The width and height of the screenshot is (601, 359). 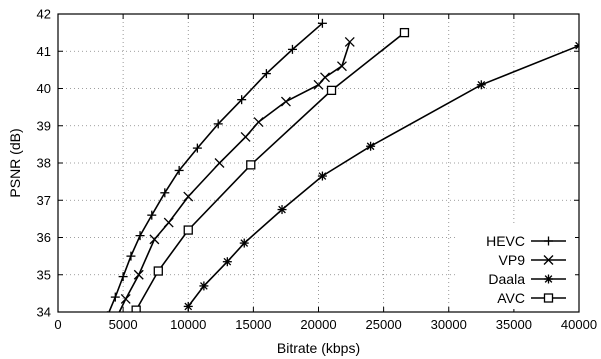 I want to click on legend: HEVC VP9 Daala AVC, so click(x=526, y=269).